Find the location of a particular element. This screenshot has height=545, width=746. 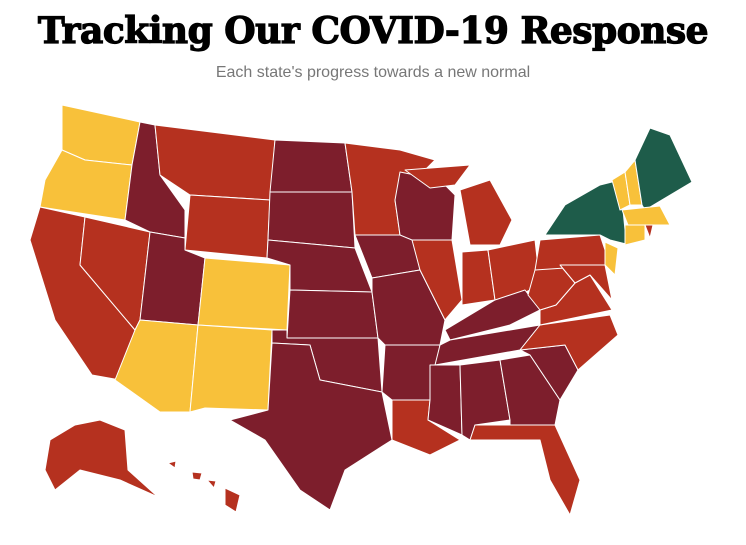

title: Tracking Our COVID-19 Response is located at coordinates (373, 30).